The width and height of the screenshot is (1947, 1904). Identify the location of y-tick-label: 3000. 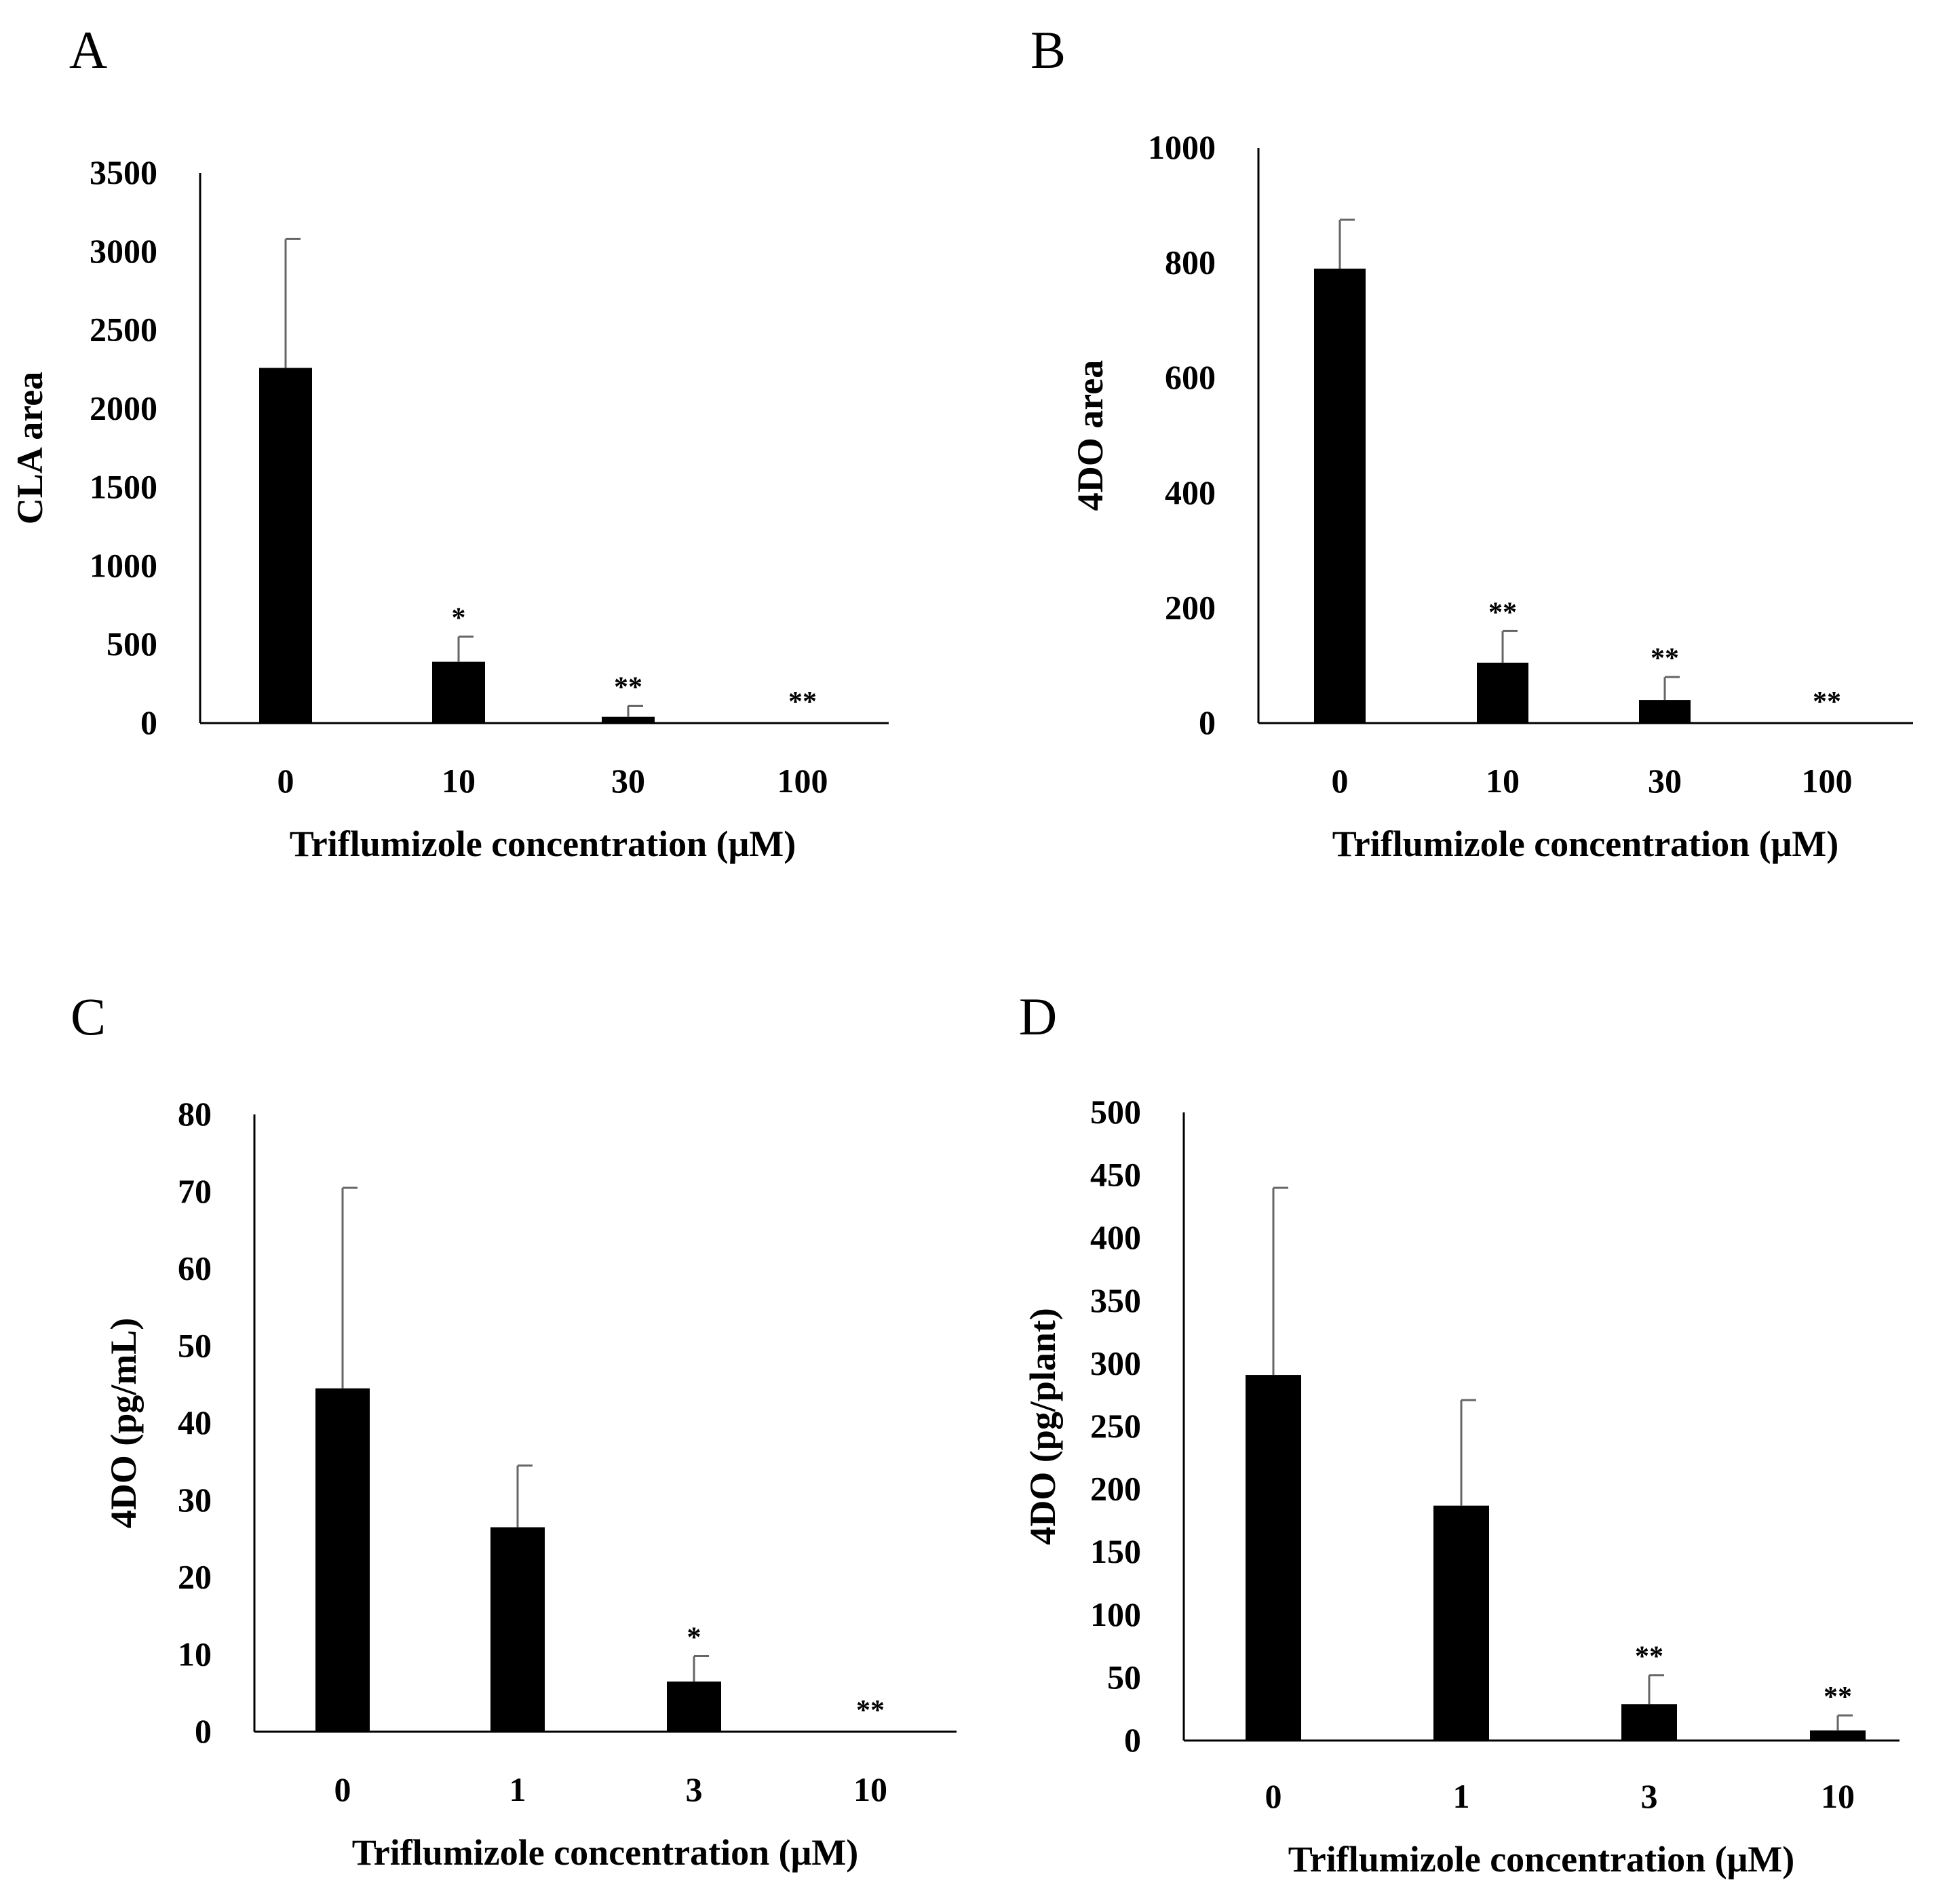
(123, 251).